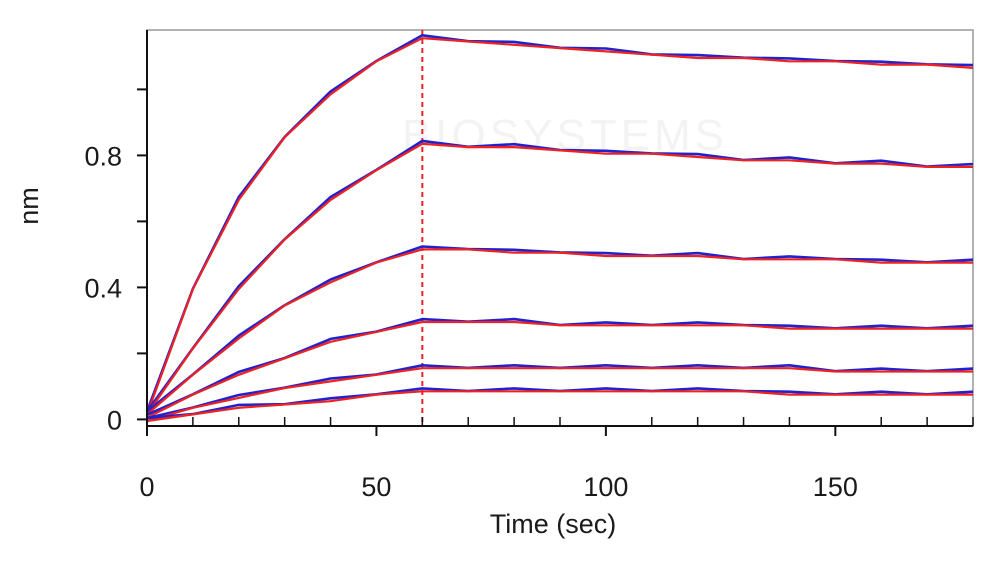 The width and height of the screenshot is (1000, 562). What do you see at coordinates (605, 487) in the screenshot?
I see `x-tick-label: 100` at bounding box center [605, 487].